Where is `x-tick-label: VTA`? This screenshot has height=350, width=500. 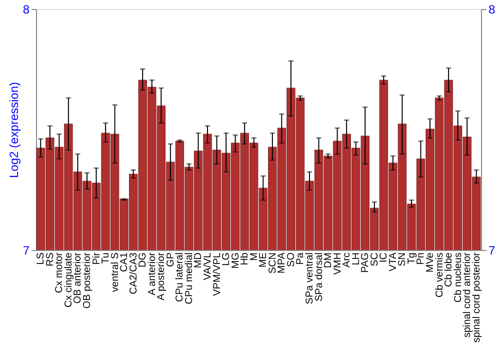 x-tick-label: VTA is located at coordinates (393, 262).